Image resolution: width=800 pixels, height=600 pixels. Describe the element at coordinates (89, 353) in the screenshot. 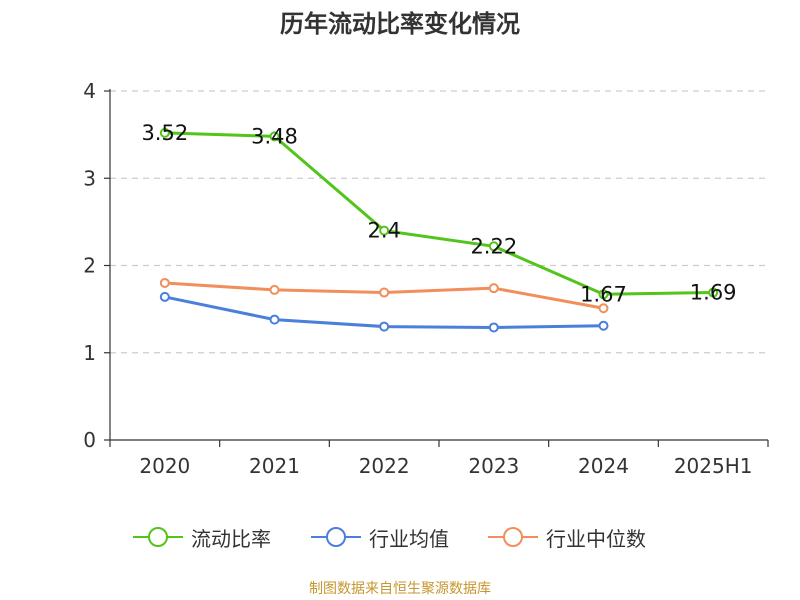

I see `y-tick-label: 1` at that location.